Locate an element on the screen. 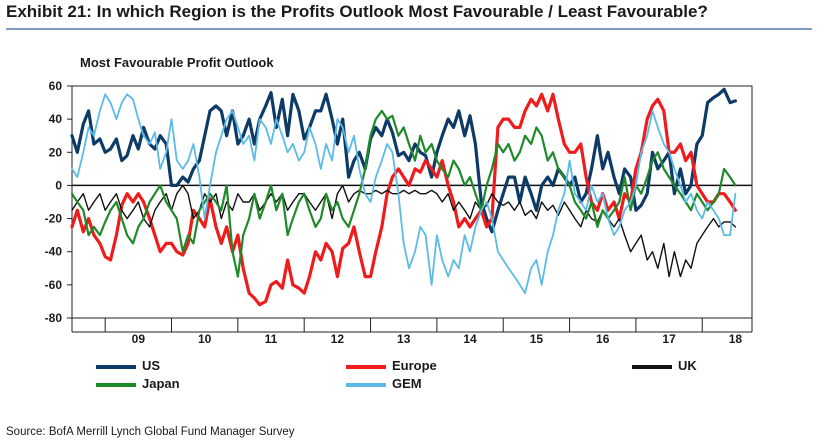  legend-label-us: US is located at coordinates (151, 365).